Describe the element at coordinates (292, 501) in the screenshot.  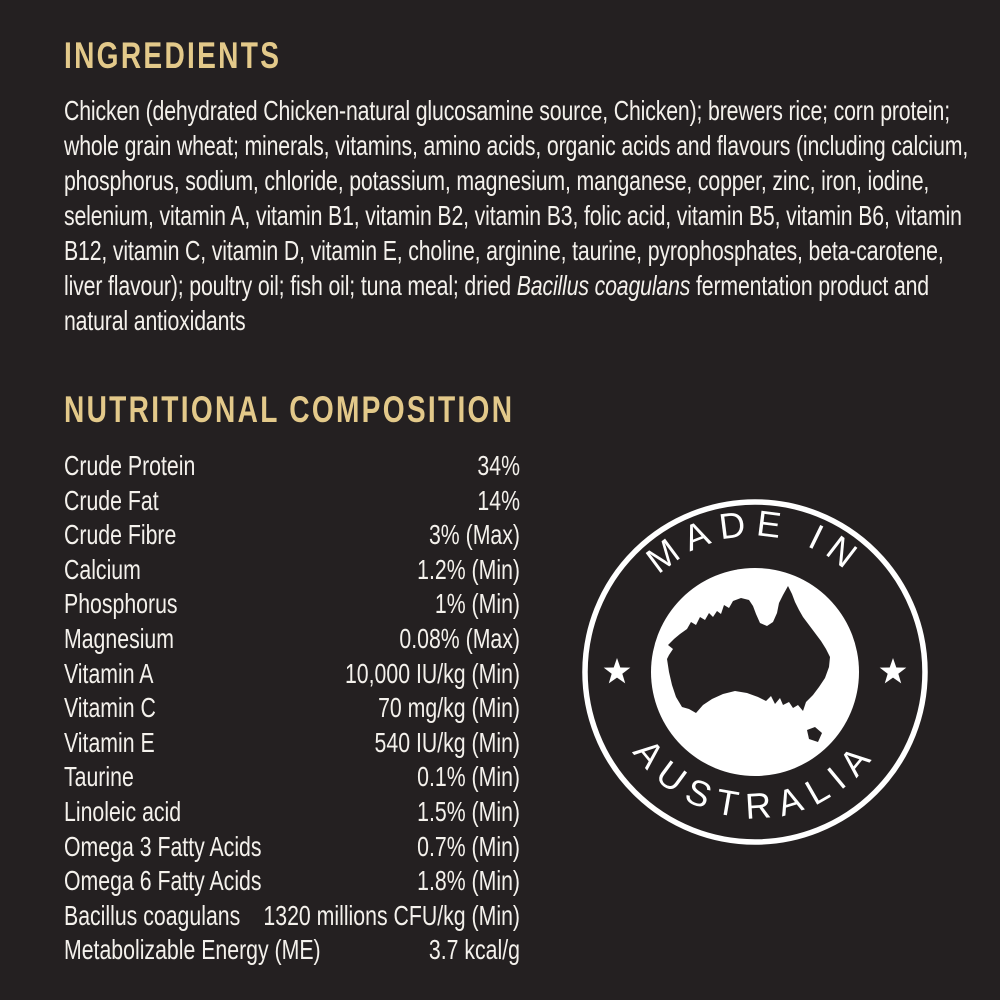
I see `nutrition-table-row: Crude Fat 14%` at that location.